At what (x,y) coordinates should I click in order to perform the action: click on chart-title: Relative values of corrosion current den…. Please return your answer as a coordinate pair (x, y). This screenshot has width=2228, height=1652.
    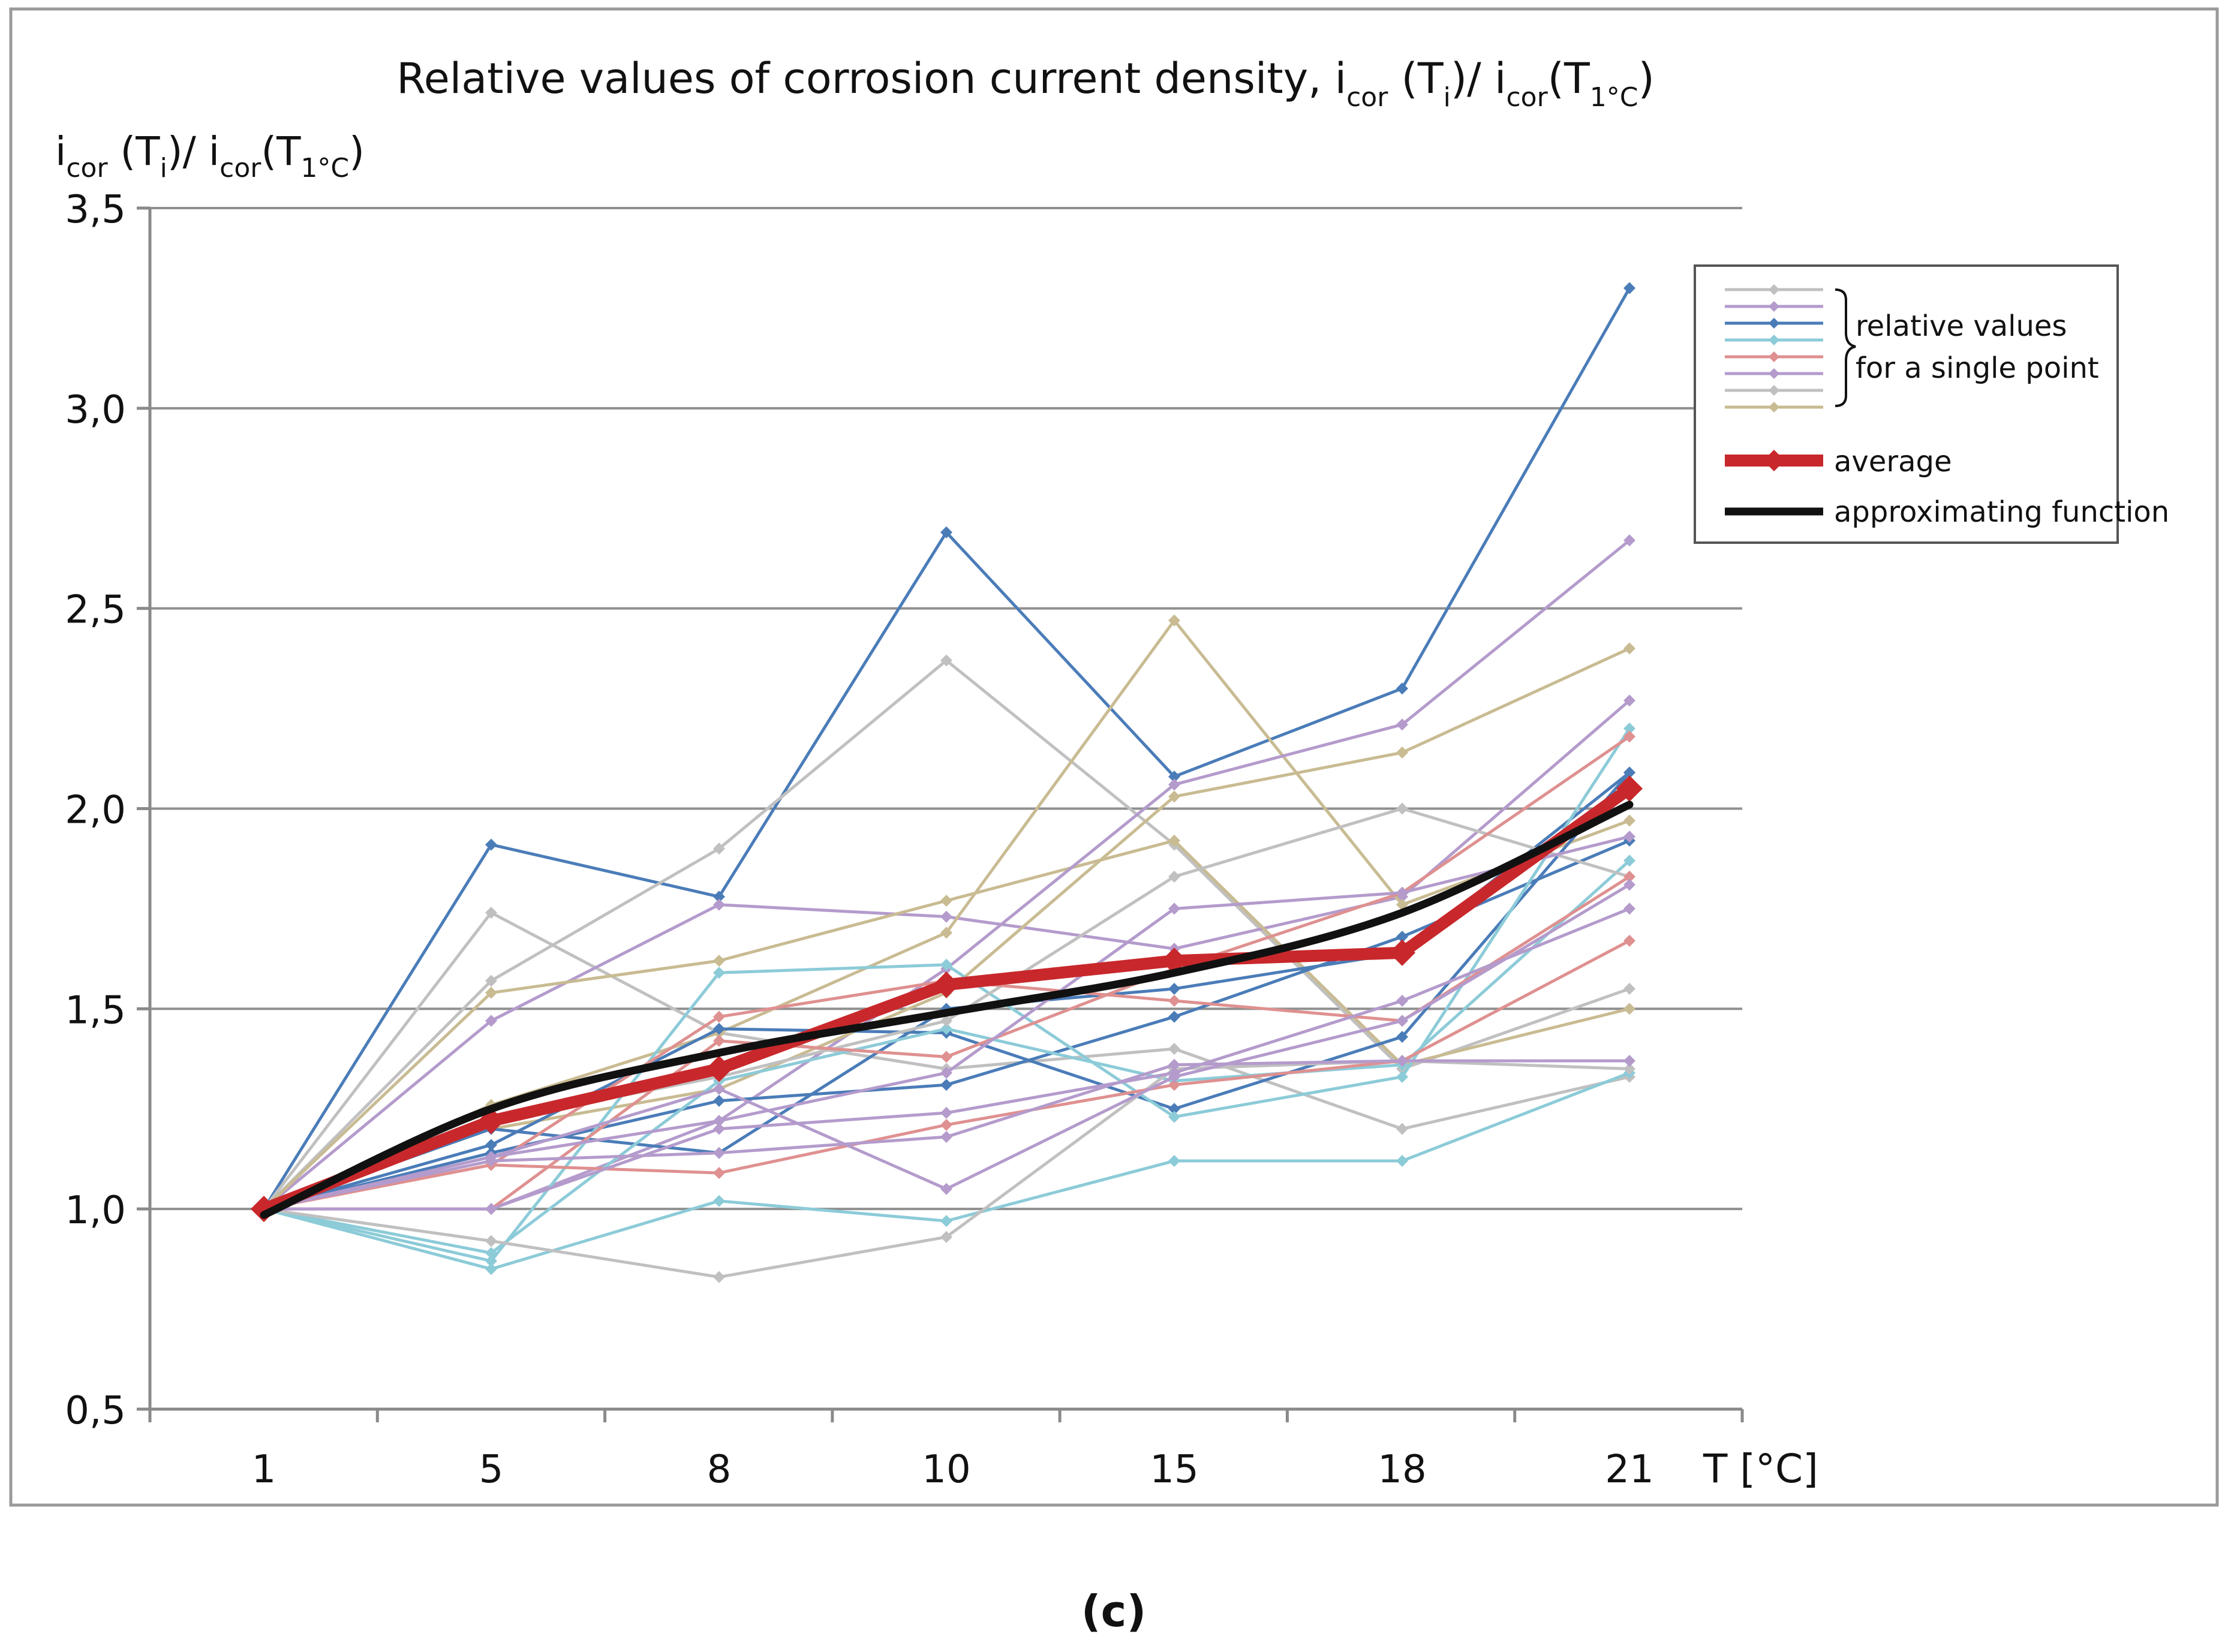
    Looking at the image, I should click on (1025, 83).